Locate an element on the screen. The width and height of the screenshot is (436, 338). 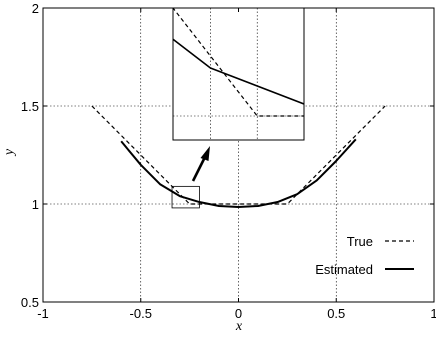
inset-background is located at coordinates (238, 74).